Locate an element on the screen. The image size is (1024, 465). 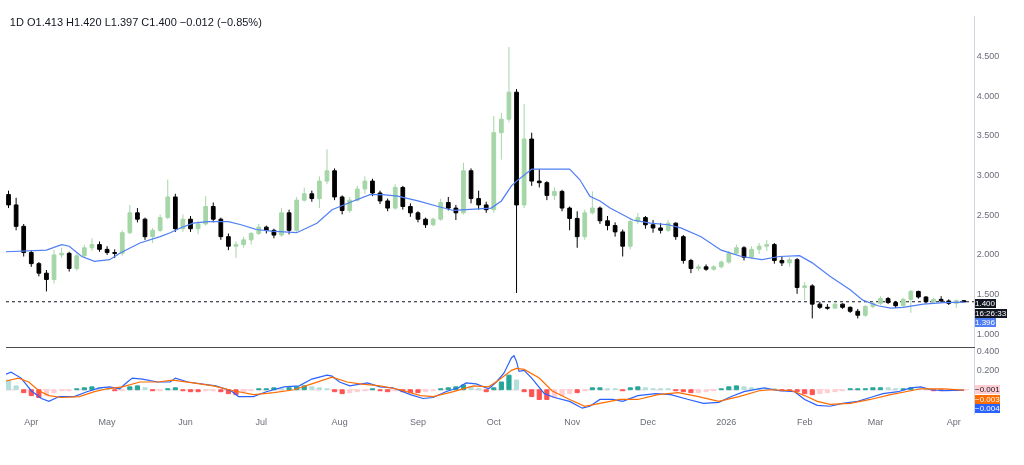
y-tick-label: 1.000 is located at coordinates (988, 333).